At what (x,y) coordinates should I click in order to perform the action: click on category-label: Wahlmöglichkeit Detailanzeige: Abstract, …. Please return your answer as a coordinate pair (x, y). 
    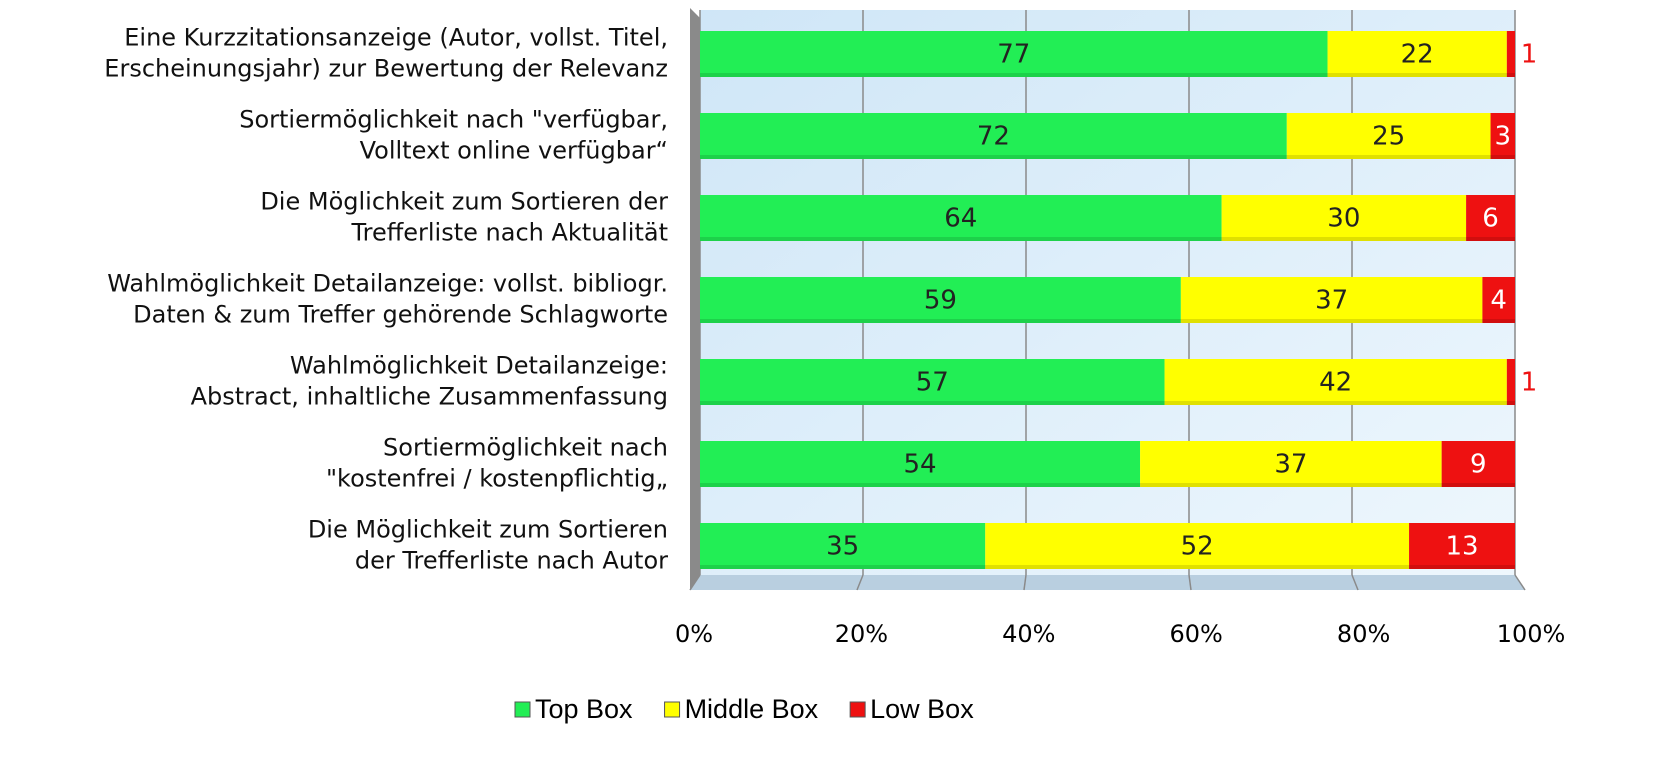
    Looking at the image, I should click on (429, 381).